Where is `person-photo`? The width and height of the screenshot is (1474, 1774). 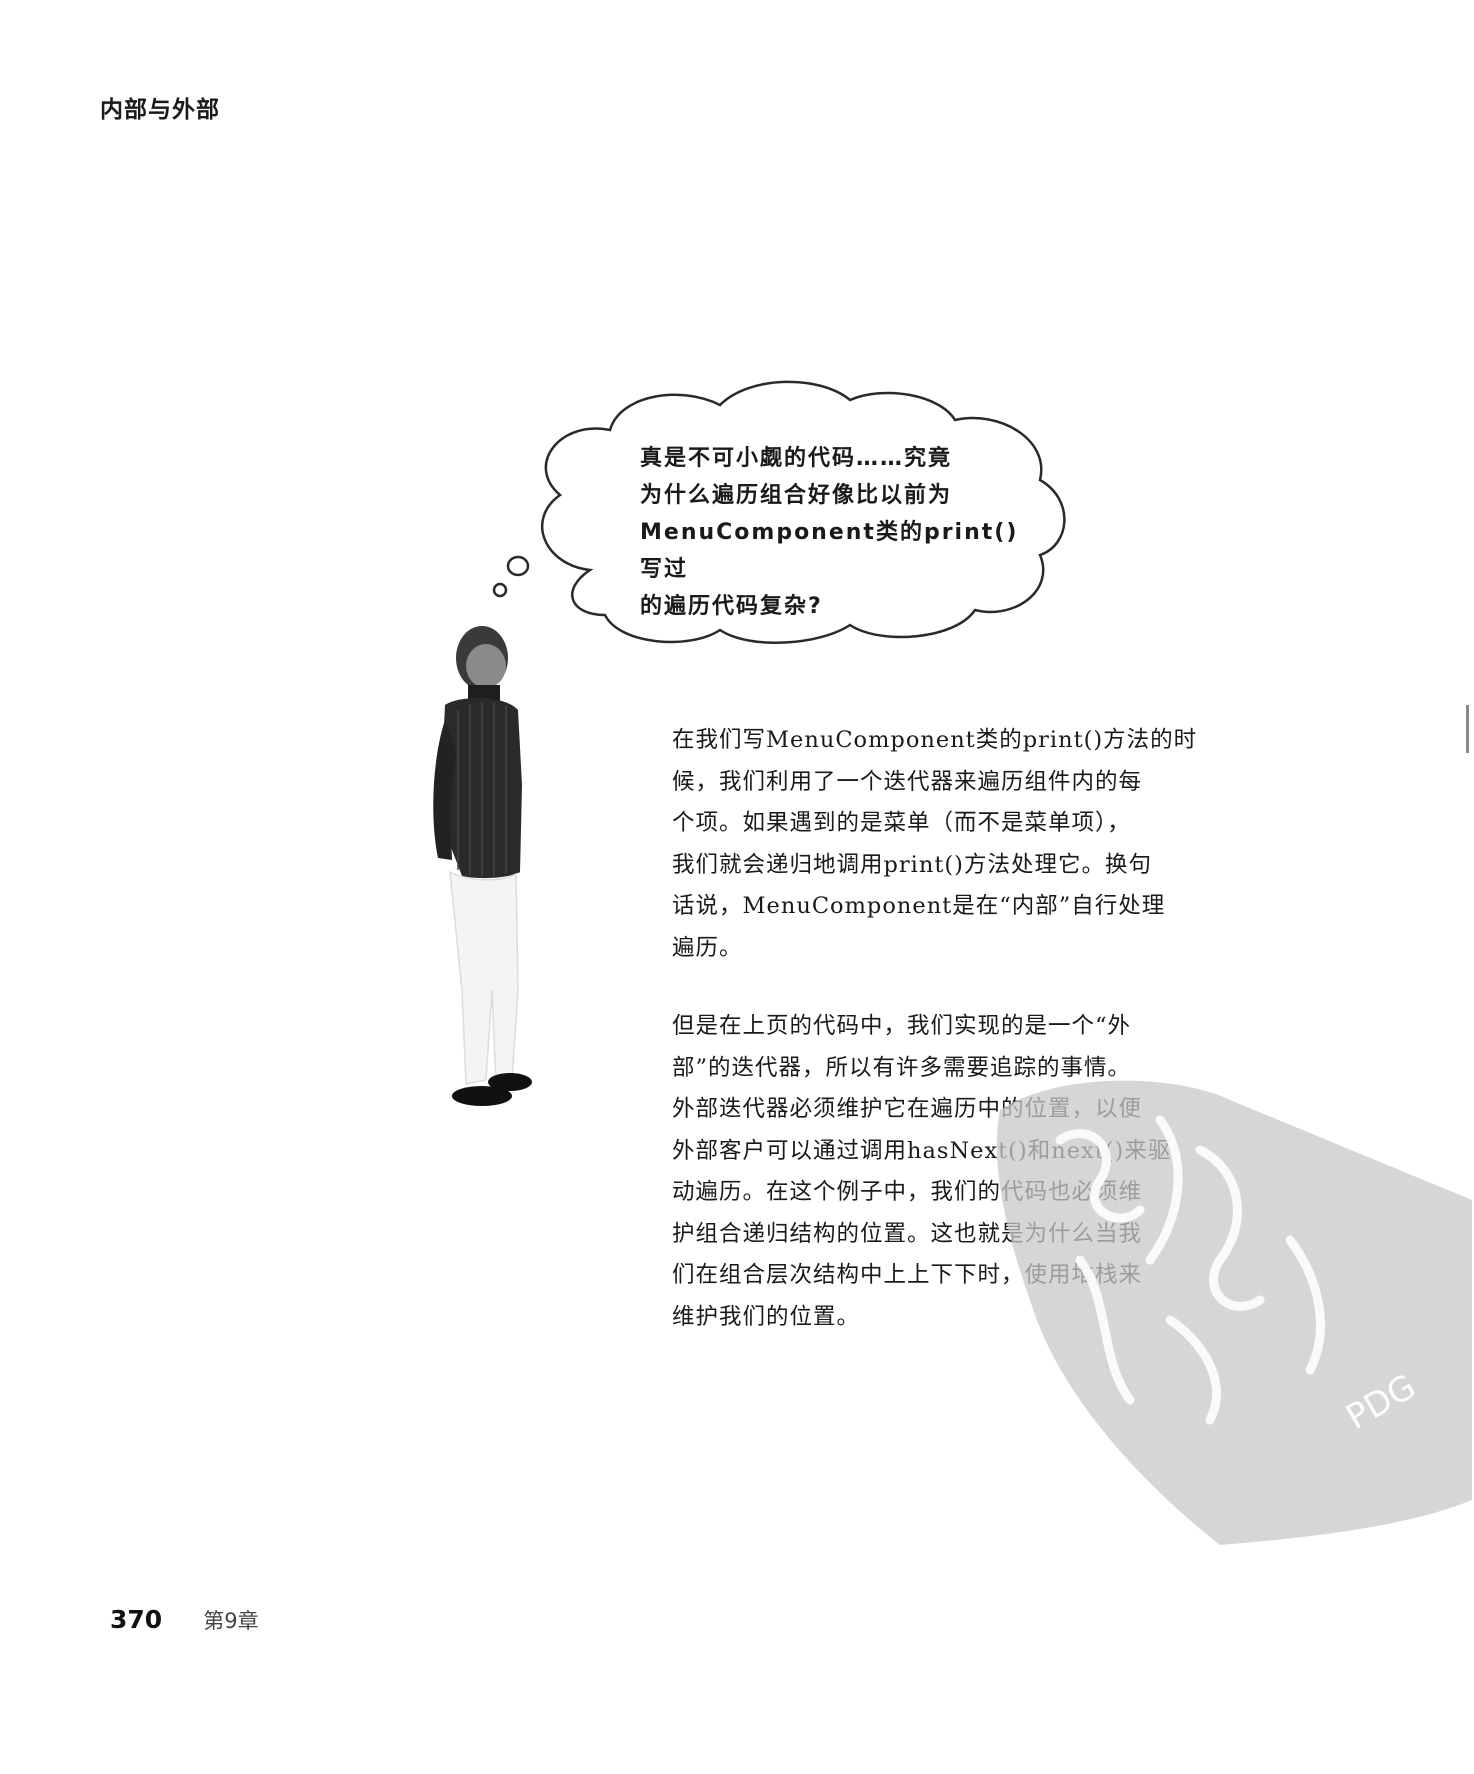 person-photo is located at coordinates (482, 866).